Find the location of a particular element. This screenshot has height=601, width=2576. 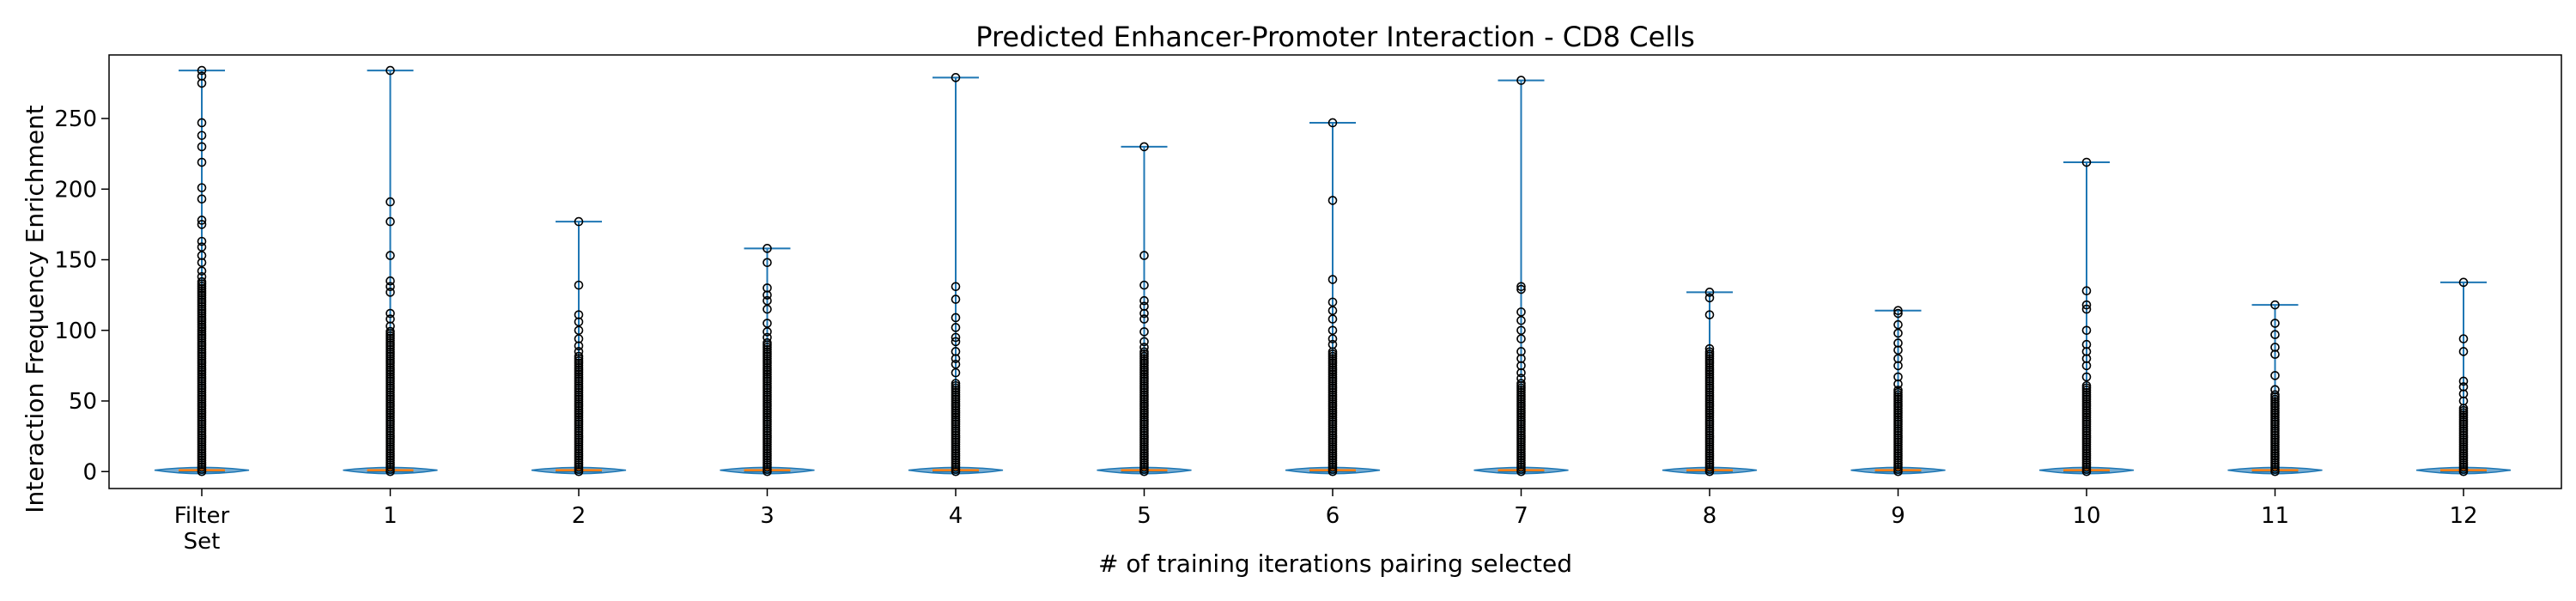

y-tick-label: 0 is located at coordinates (90, 472).